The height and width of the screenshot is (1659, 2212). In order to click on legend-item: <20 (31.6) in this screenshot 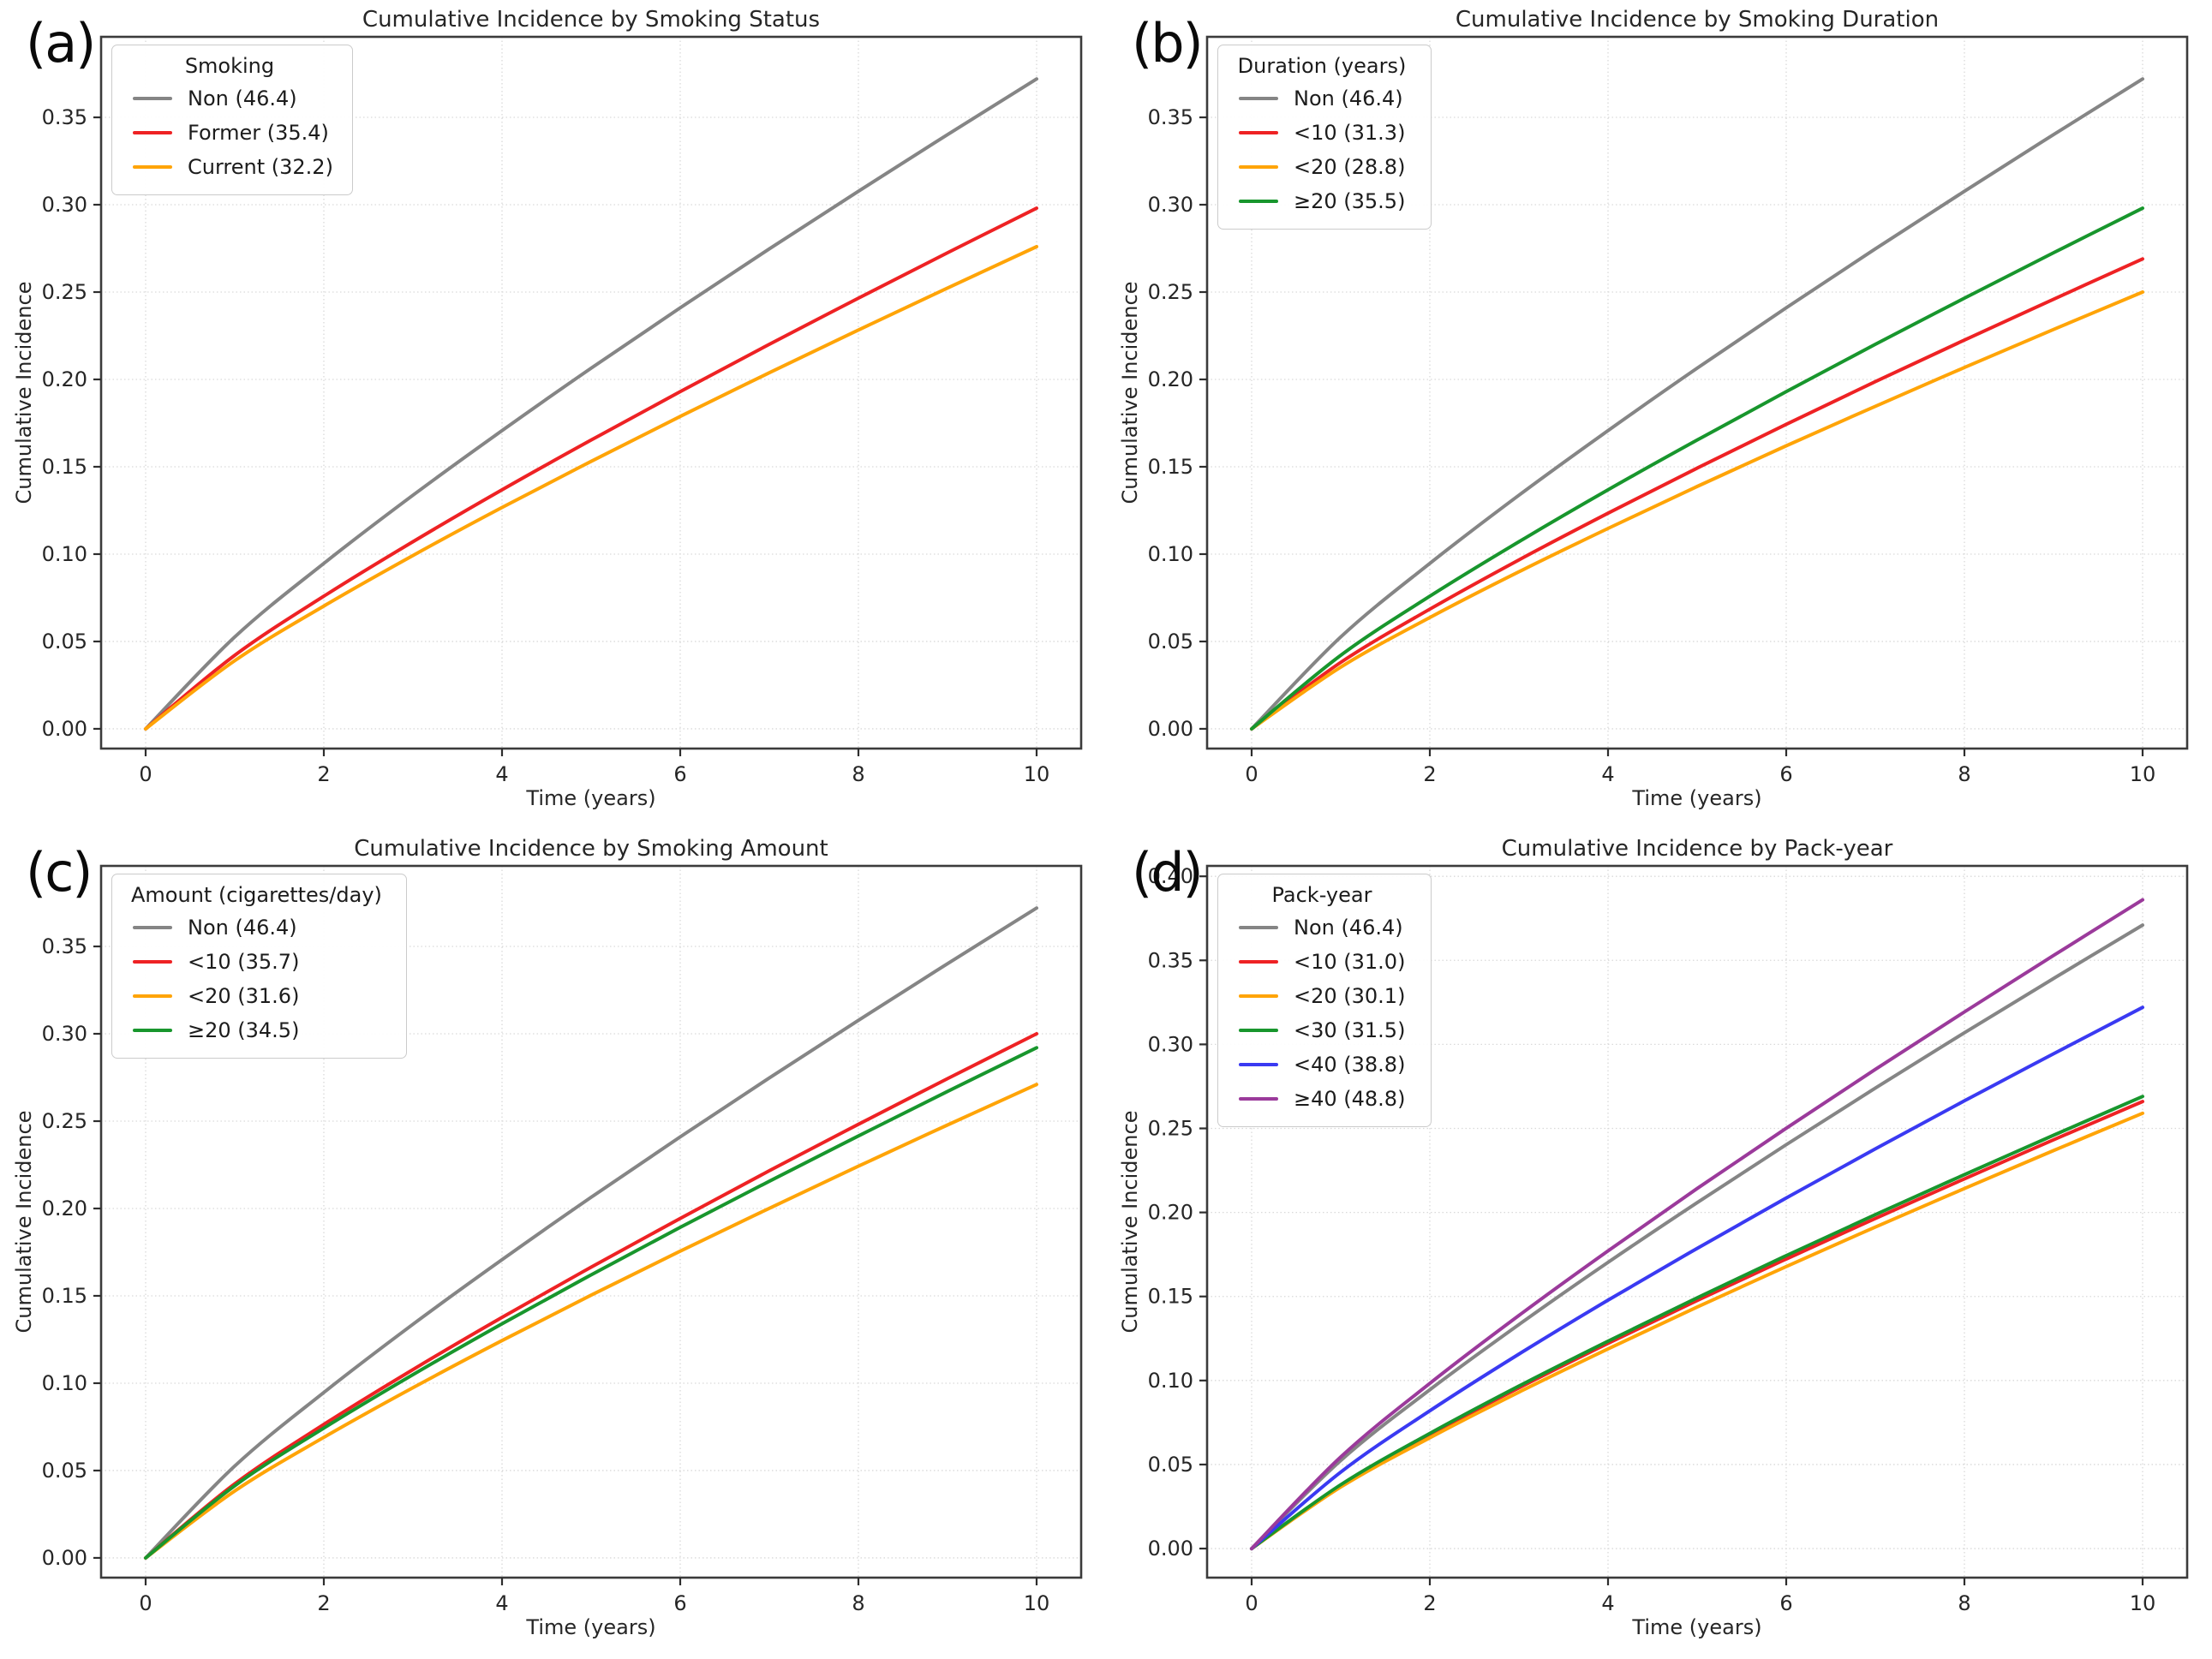, I will do `click(256, 996)`.